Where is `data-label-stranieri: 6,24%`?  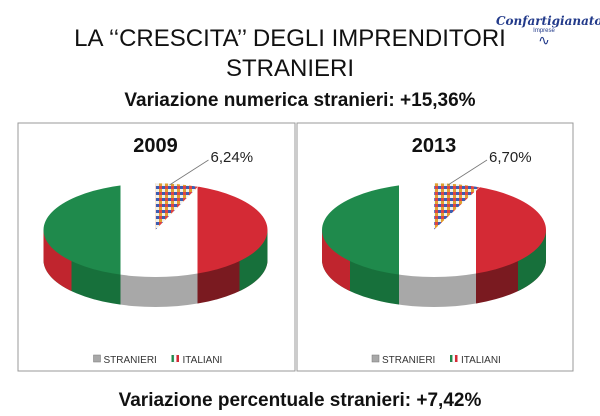
data-label-stranieri: 6,24% is located at coordinates (232, 157).